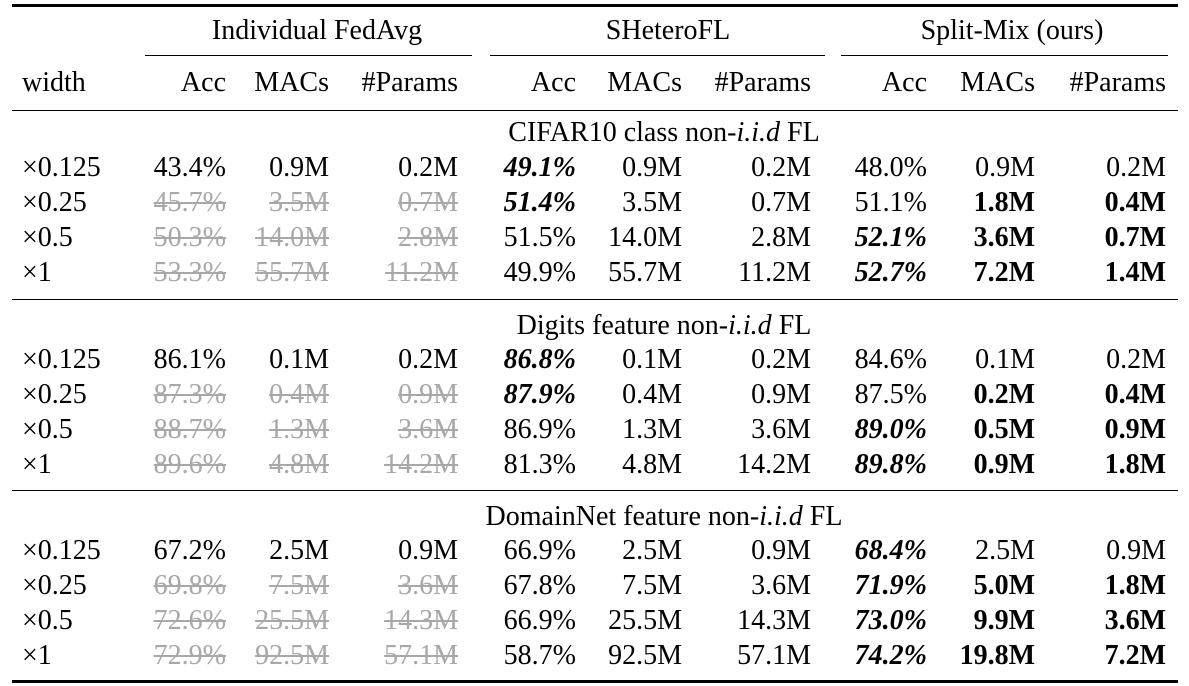 This screenshot has height=686, width=1189. What do you see at coordinates (54, 202) in the screenshot?
I see `row-width: ×0.25` at bounding box center [54, 202].